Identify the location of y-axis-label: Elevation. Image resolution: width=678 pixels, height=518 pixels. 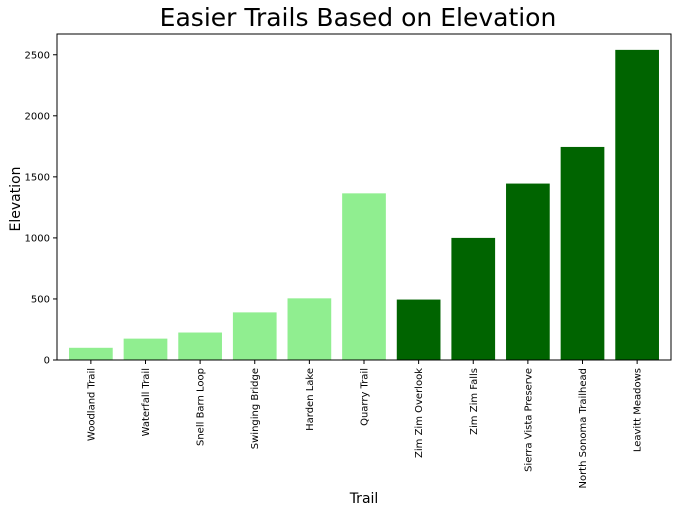
(16, 198).